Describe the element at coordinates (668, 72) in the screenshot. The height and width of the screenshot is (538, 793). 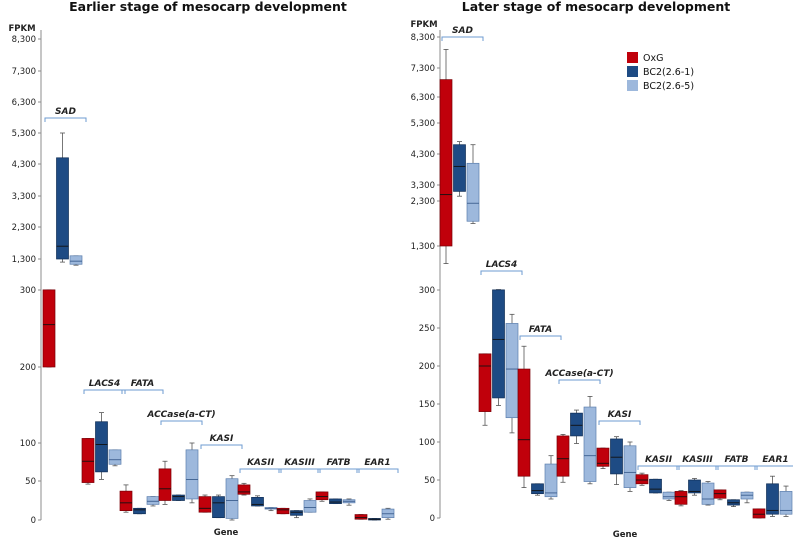
I see `legend-label-bc2-2-6-1: BC2(2.6-1)` at that location.